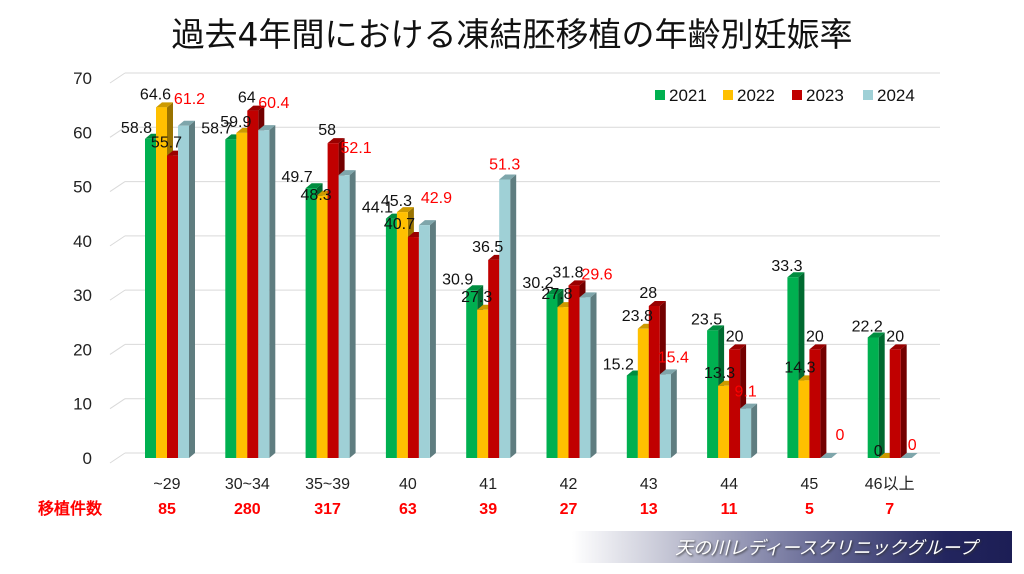  What do you see at coordinates (533, 484) in the screenshot?
I see `x-axis: ~29 30~34 35~39 40 41 42 43 44 45 46以上` at bounding box center [533, 484].